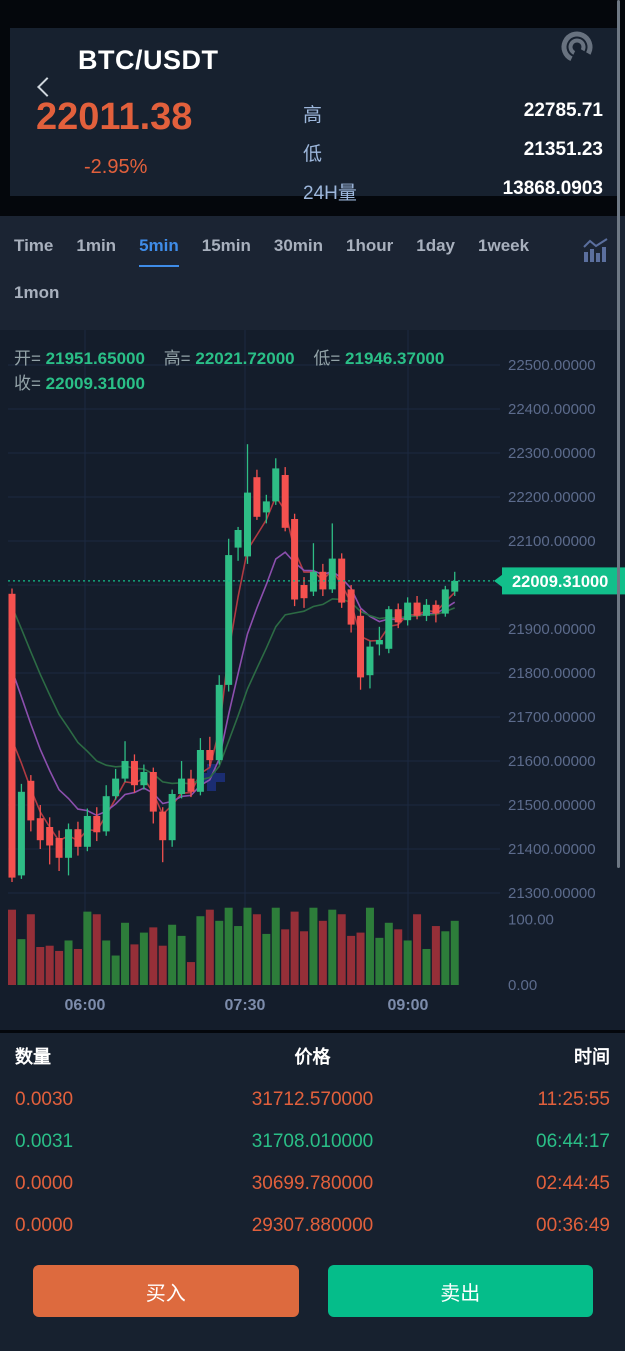  I want to click on tab-time: Time, so click(34, 245).